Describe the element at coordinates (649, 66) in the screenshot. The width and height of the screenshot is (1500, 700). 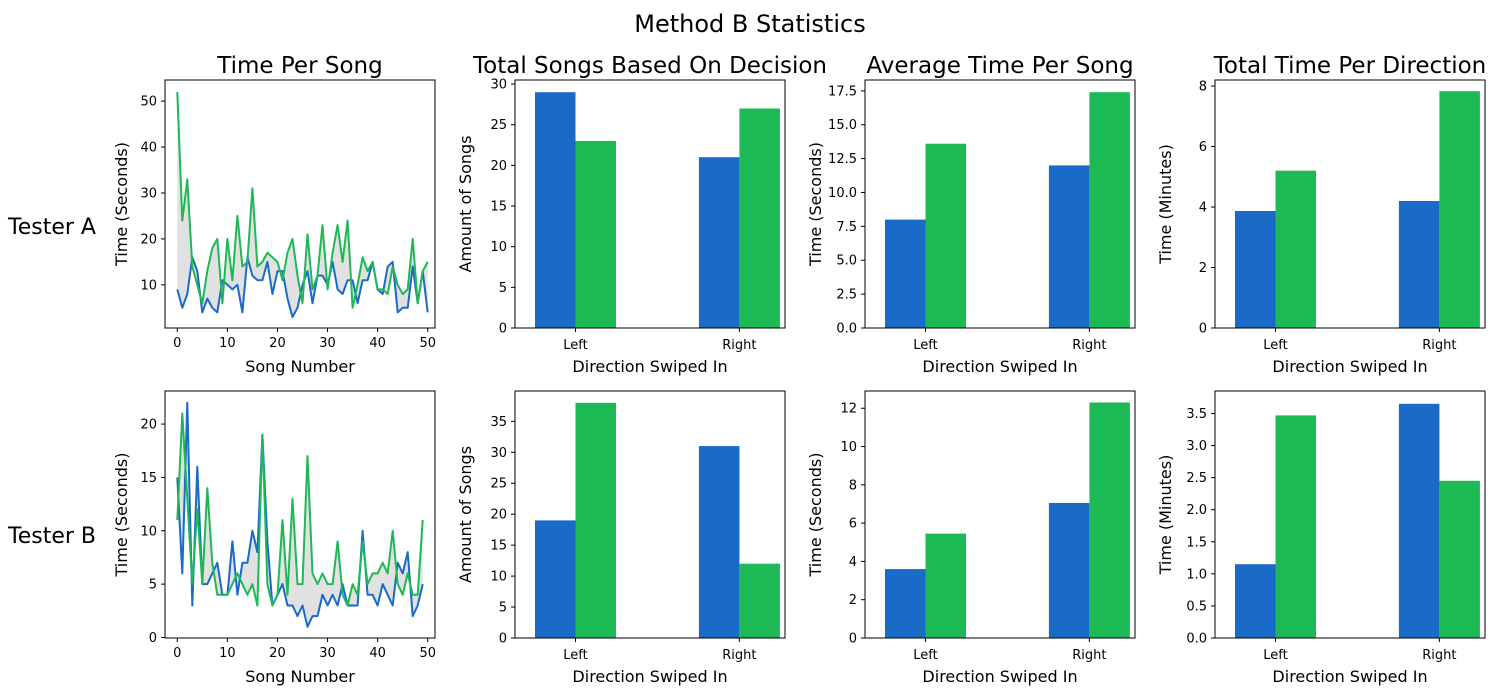
I see `subplot-title: Total Songs Based On Decision` at that location.